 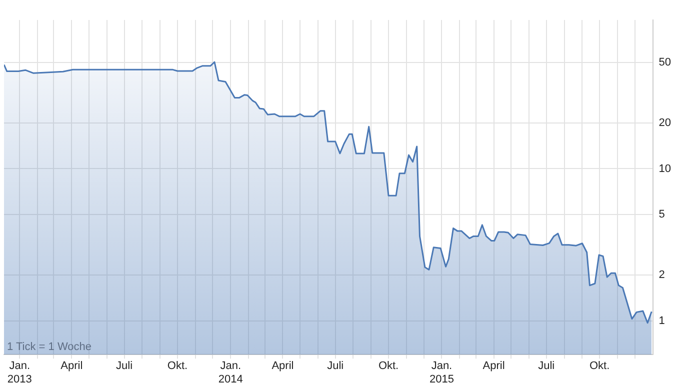 I want to click on y-tick-label: 10, so click(x=665, y=168).